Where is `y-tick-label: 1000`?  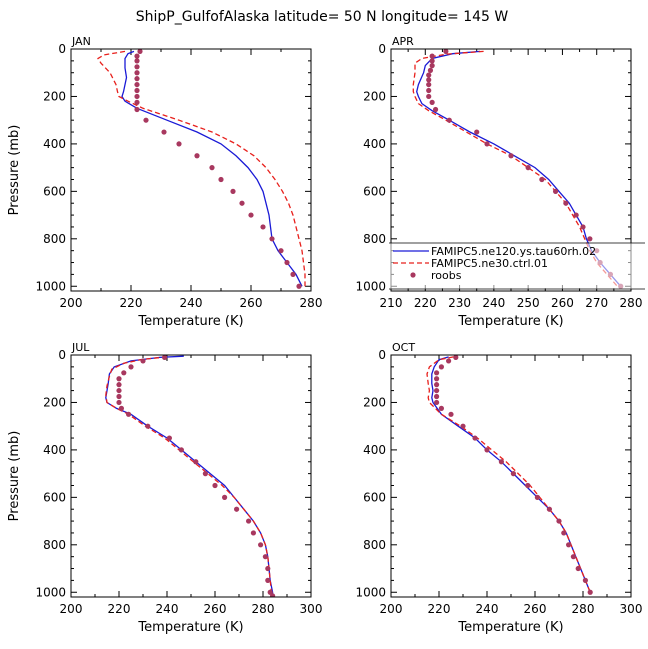
y-tick-label: 1000 is located at coordinates (370, 286).